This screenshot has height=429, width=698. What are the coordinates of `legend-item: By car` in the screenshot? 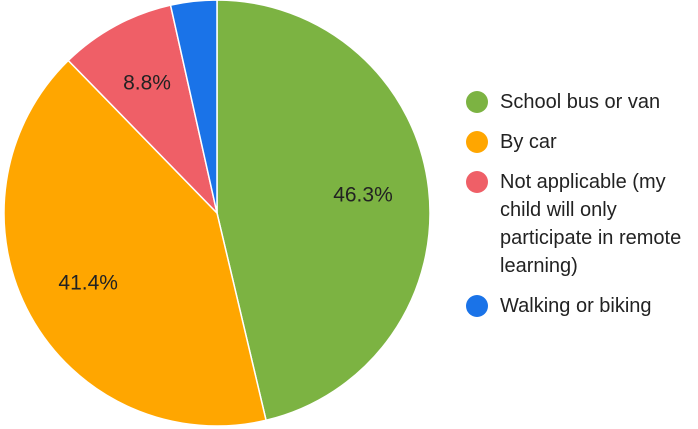 It's located at (582, 142).